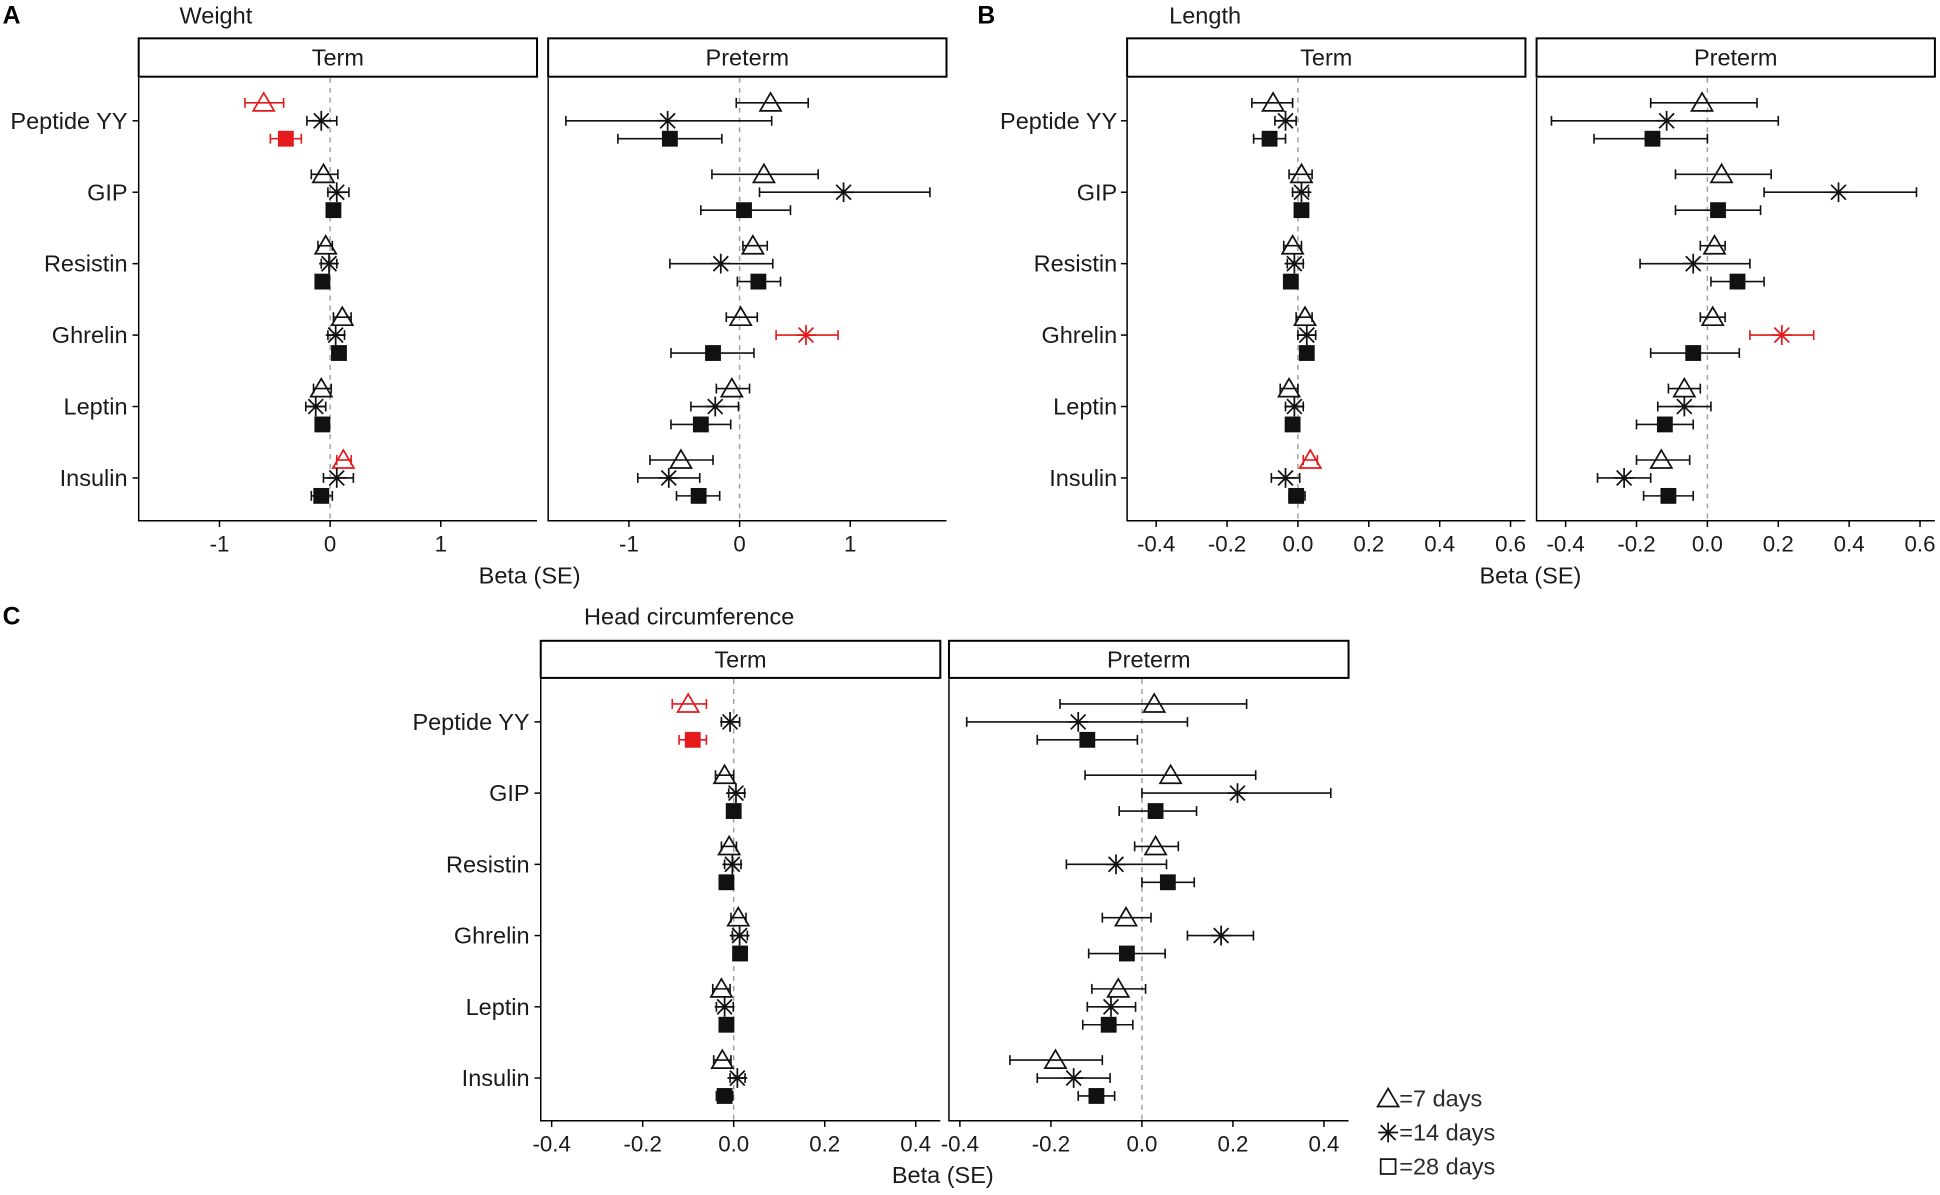 This screenshot has width=1940, height=1195. Describe the element at coordinates (670, 138) in the screenshot. I see `panel-a-preterm-peptide-yy-28-days-point` at that location.